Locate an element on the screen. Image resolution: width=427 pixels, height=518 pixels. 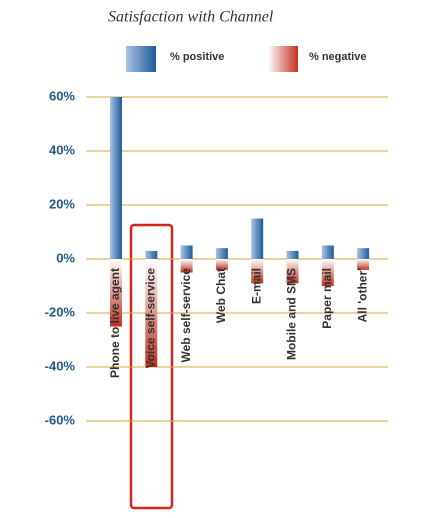
x-tick-label: E-mail is located at coordinates (256, 286).